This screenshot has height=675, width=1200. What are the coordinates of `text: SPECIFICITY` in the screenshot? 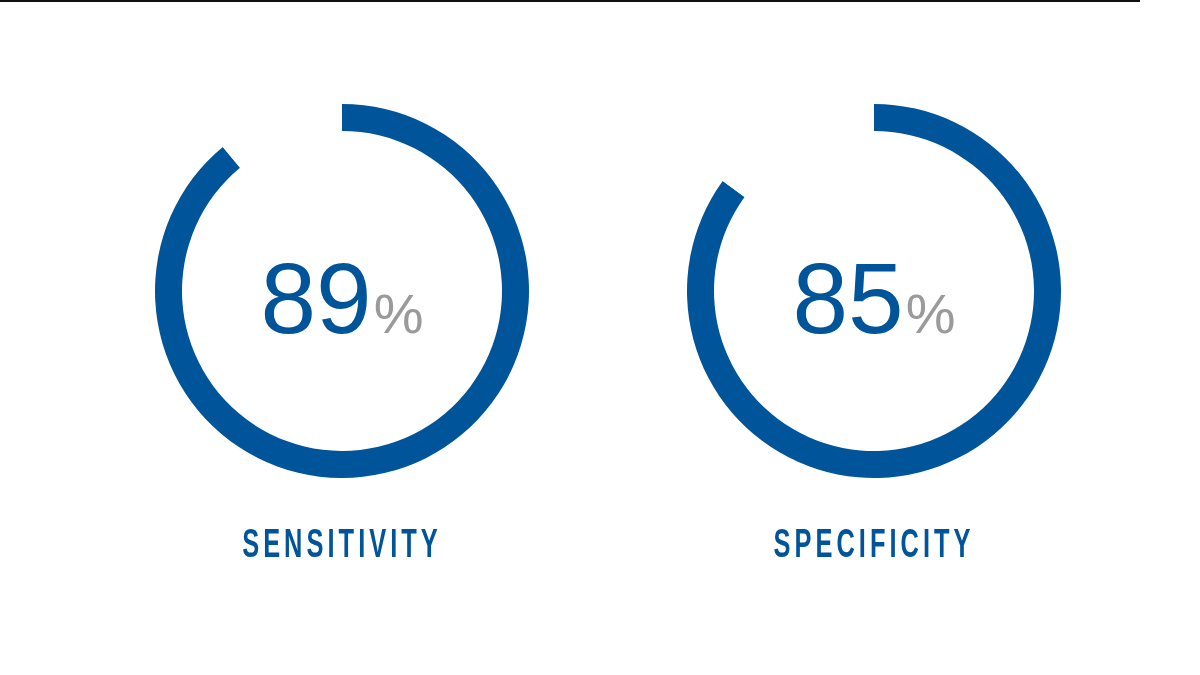 It's located at (874, 542).